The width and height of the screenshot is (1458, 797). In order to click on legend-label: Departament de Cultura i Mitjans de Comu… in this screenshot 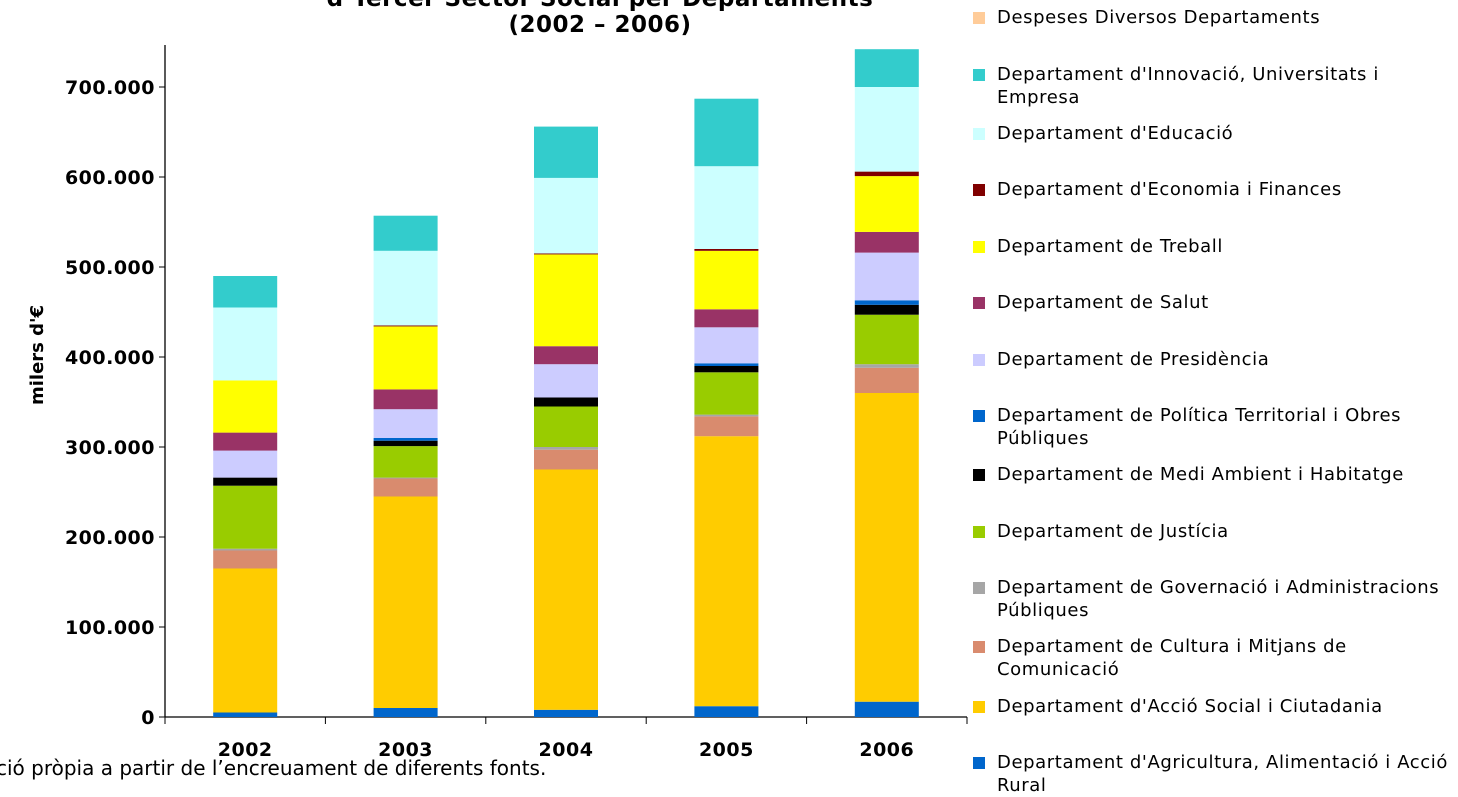, I will do `click(1172, 658)`.